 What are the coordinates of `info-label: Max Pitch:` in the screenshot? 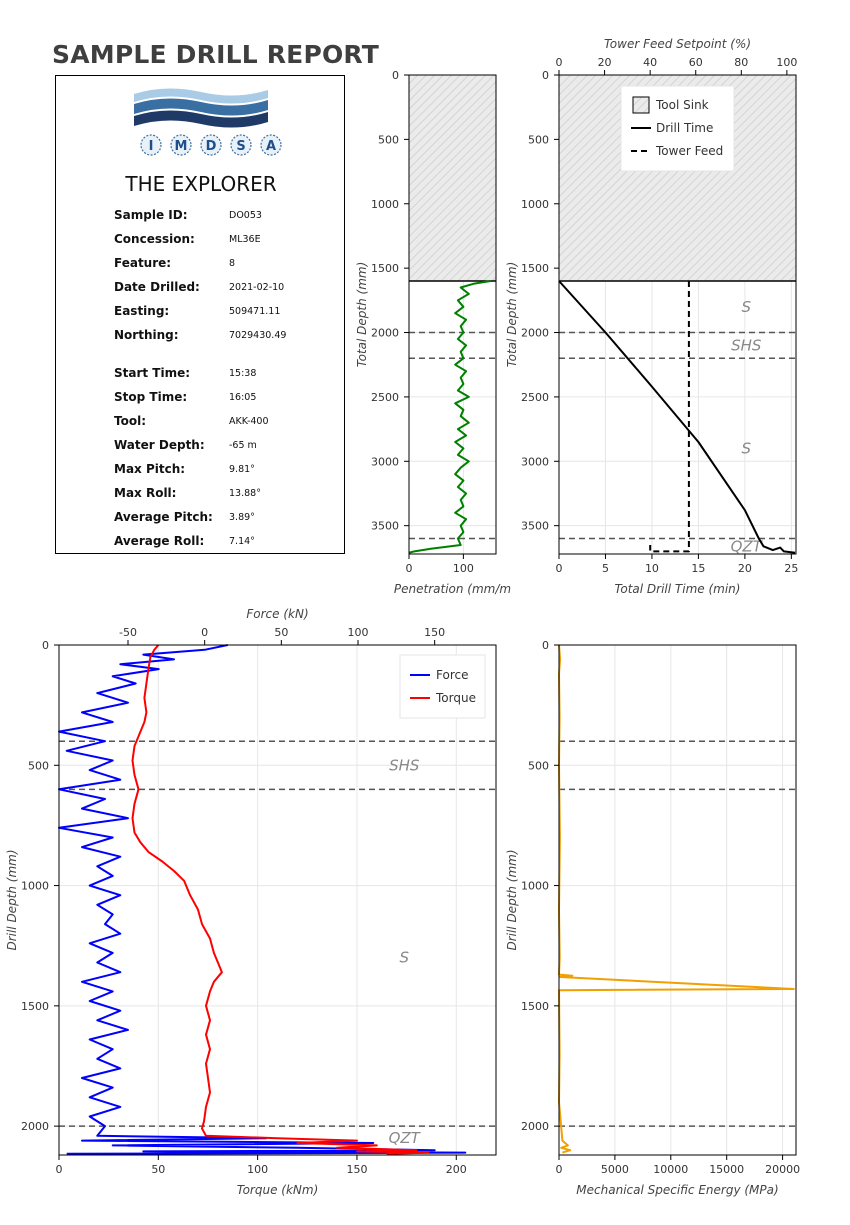 It's located at (150, 469).